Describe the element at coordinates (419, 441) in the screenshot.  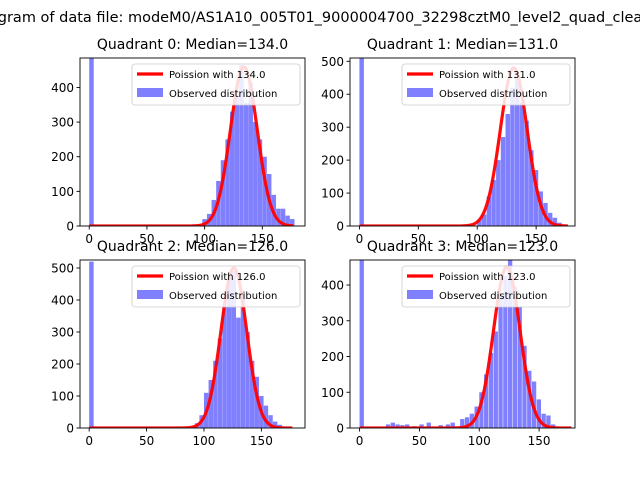
I see `quadrant-3-xtick-label-1: 50` at that location.